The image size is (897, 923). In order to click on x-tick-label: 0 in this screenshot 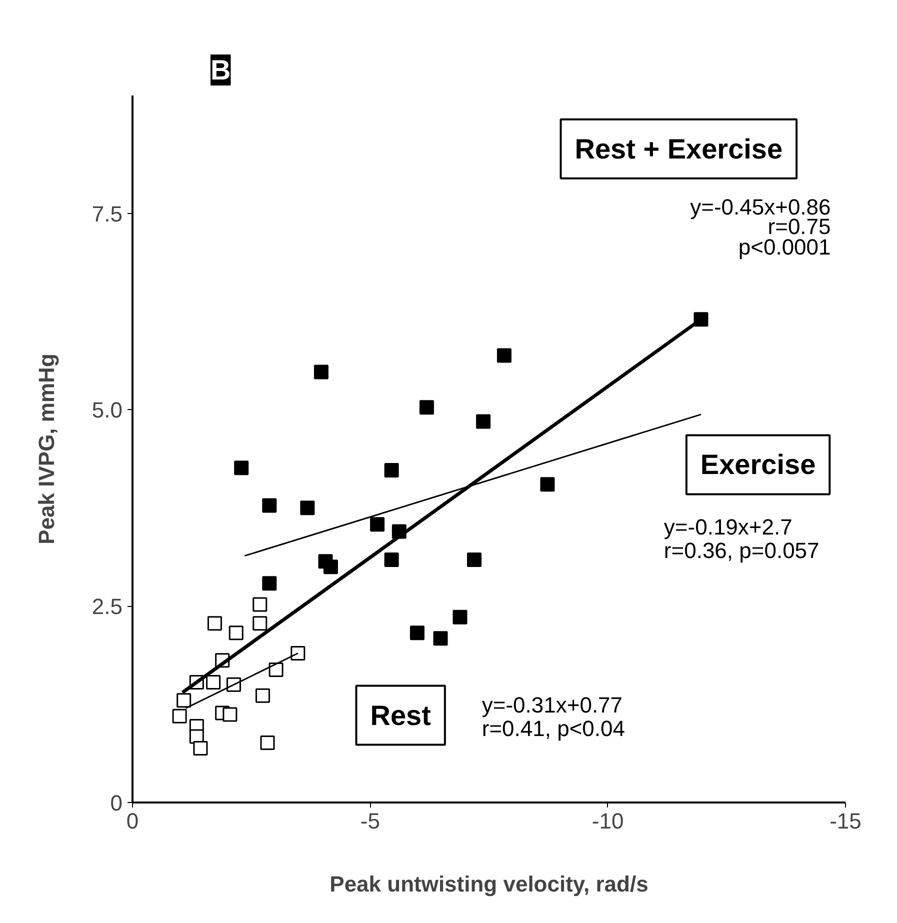, I will do `click(132, 821)`.